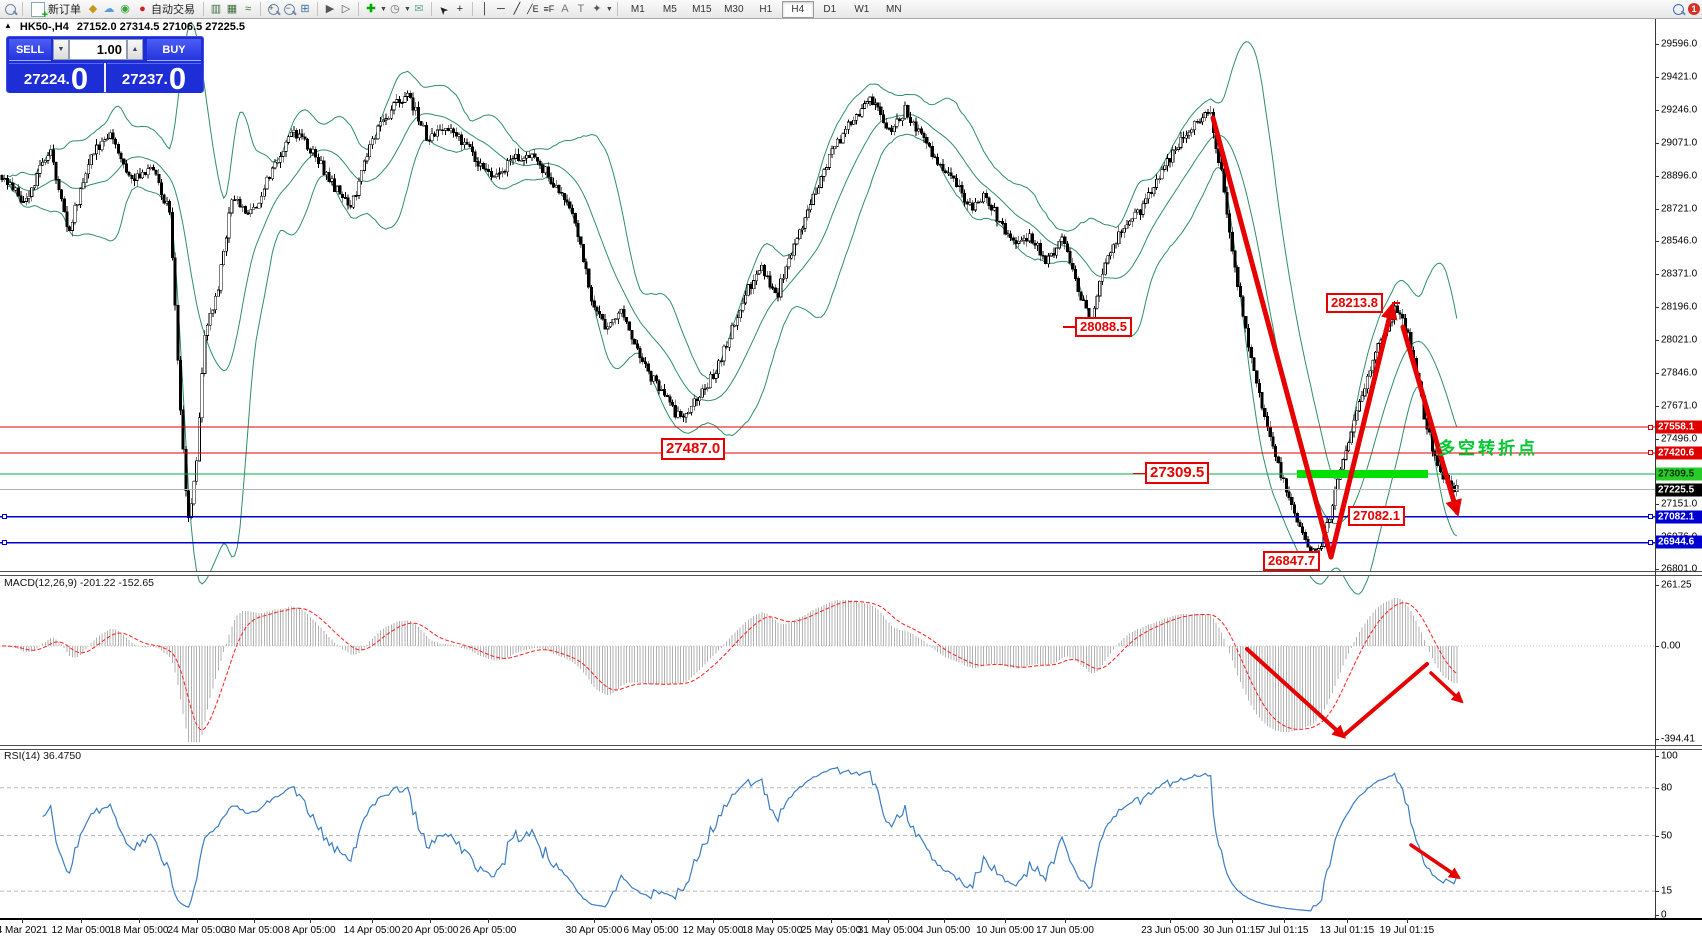 Image resolution: width=1702 pixels, height=939 pixels. What do you see at coordinates (30, 50) in the screenshot?
I see `sell-button: SELL` at bounding box center [30, 50].